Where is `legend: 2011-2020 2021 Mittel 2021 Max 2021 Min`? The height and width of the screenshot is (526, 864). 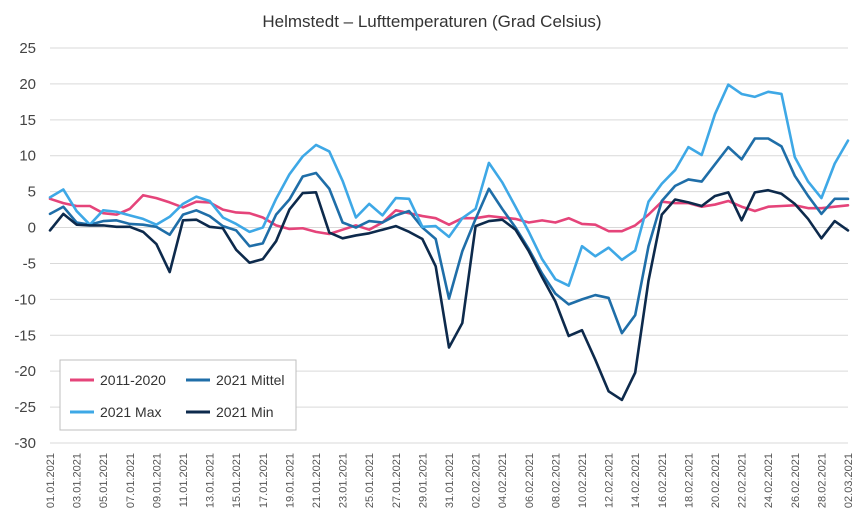 legend: 2011-2020 2021 Mittel 2021 Max 2021 Min is located at coordinates (178, 395).